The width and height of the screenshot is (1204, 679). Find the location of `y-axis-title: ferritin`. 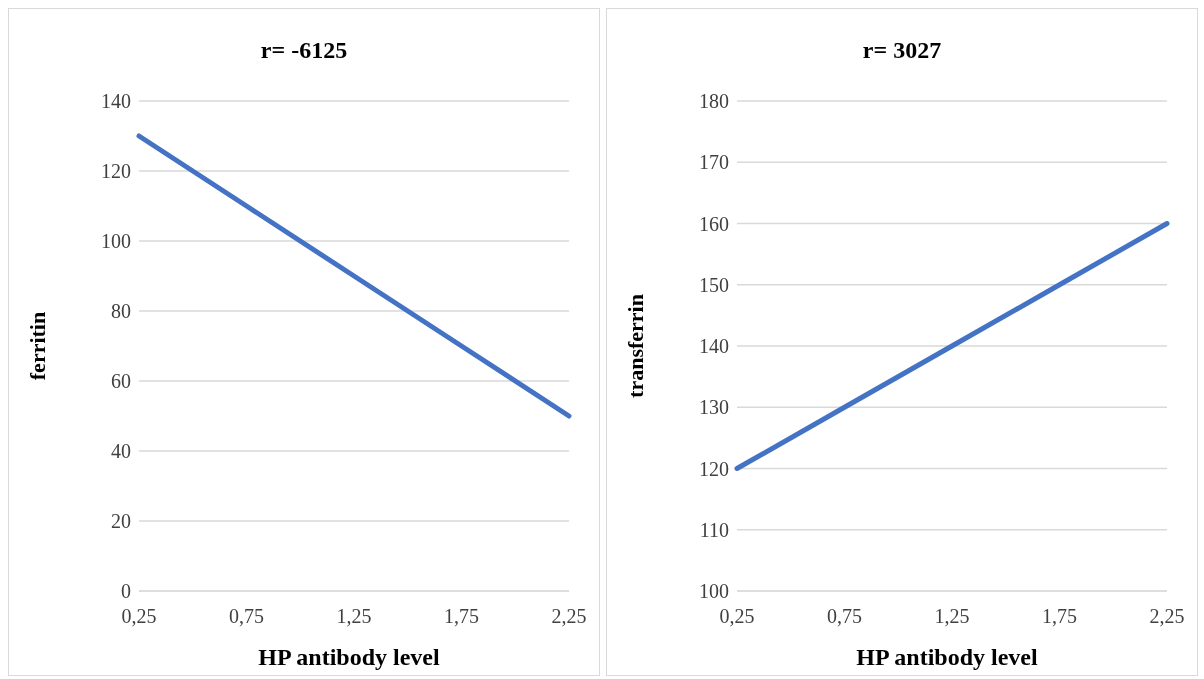

y-axis-title: ferritin is located at coordinates (37, 346).